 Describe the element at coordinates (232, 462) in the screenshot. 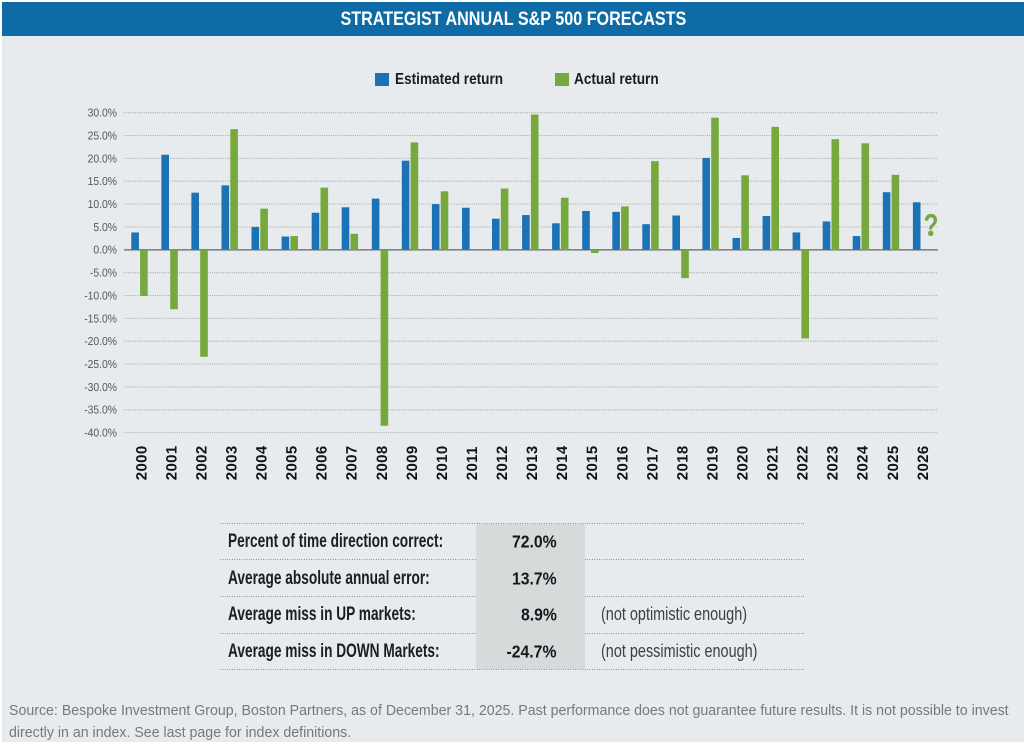

I see `svg-text: 2003` at that location.